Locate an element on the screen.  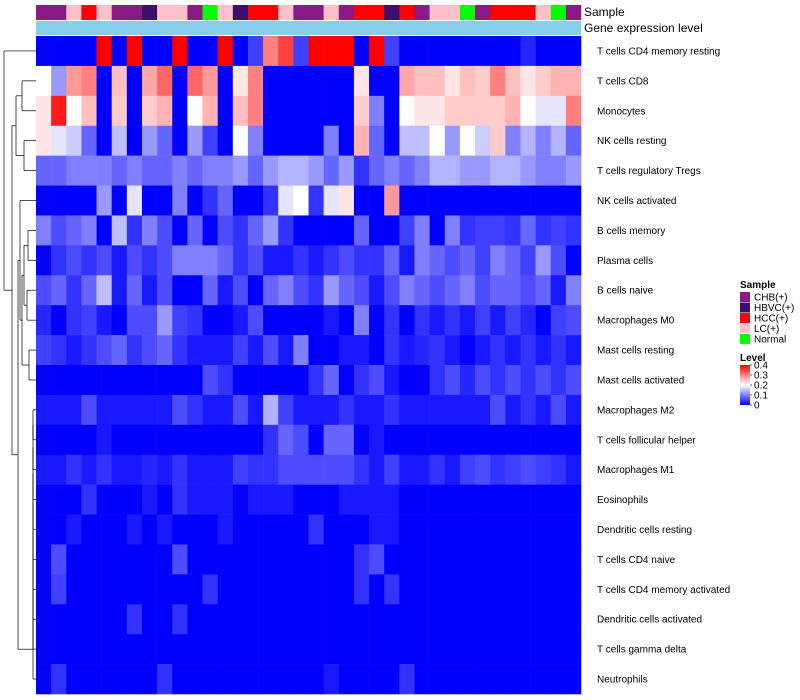
legend-swatch is located at coordinates (745, 307).